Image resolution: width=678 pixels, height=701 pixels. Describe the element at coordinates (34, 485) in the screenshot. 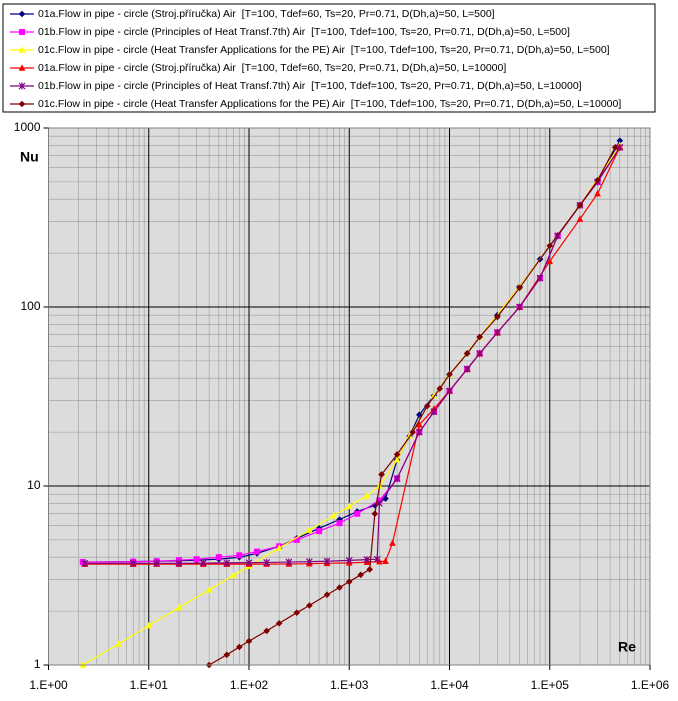

I see `y-tick-label: 10` at that location.